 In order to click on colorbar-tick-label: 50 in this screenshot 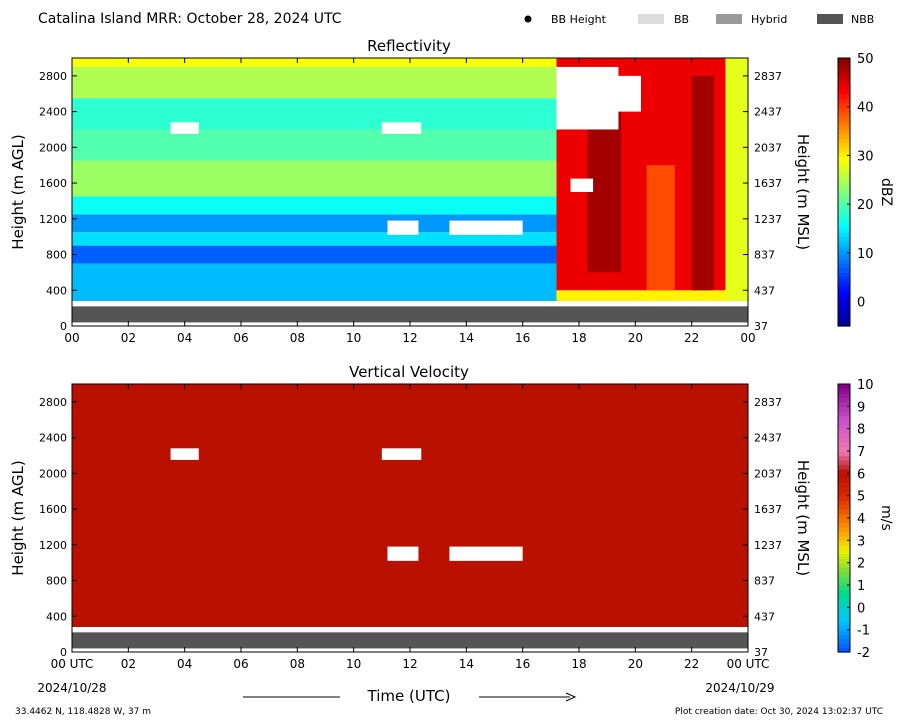, I will do `click(865, 59)`.